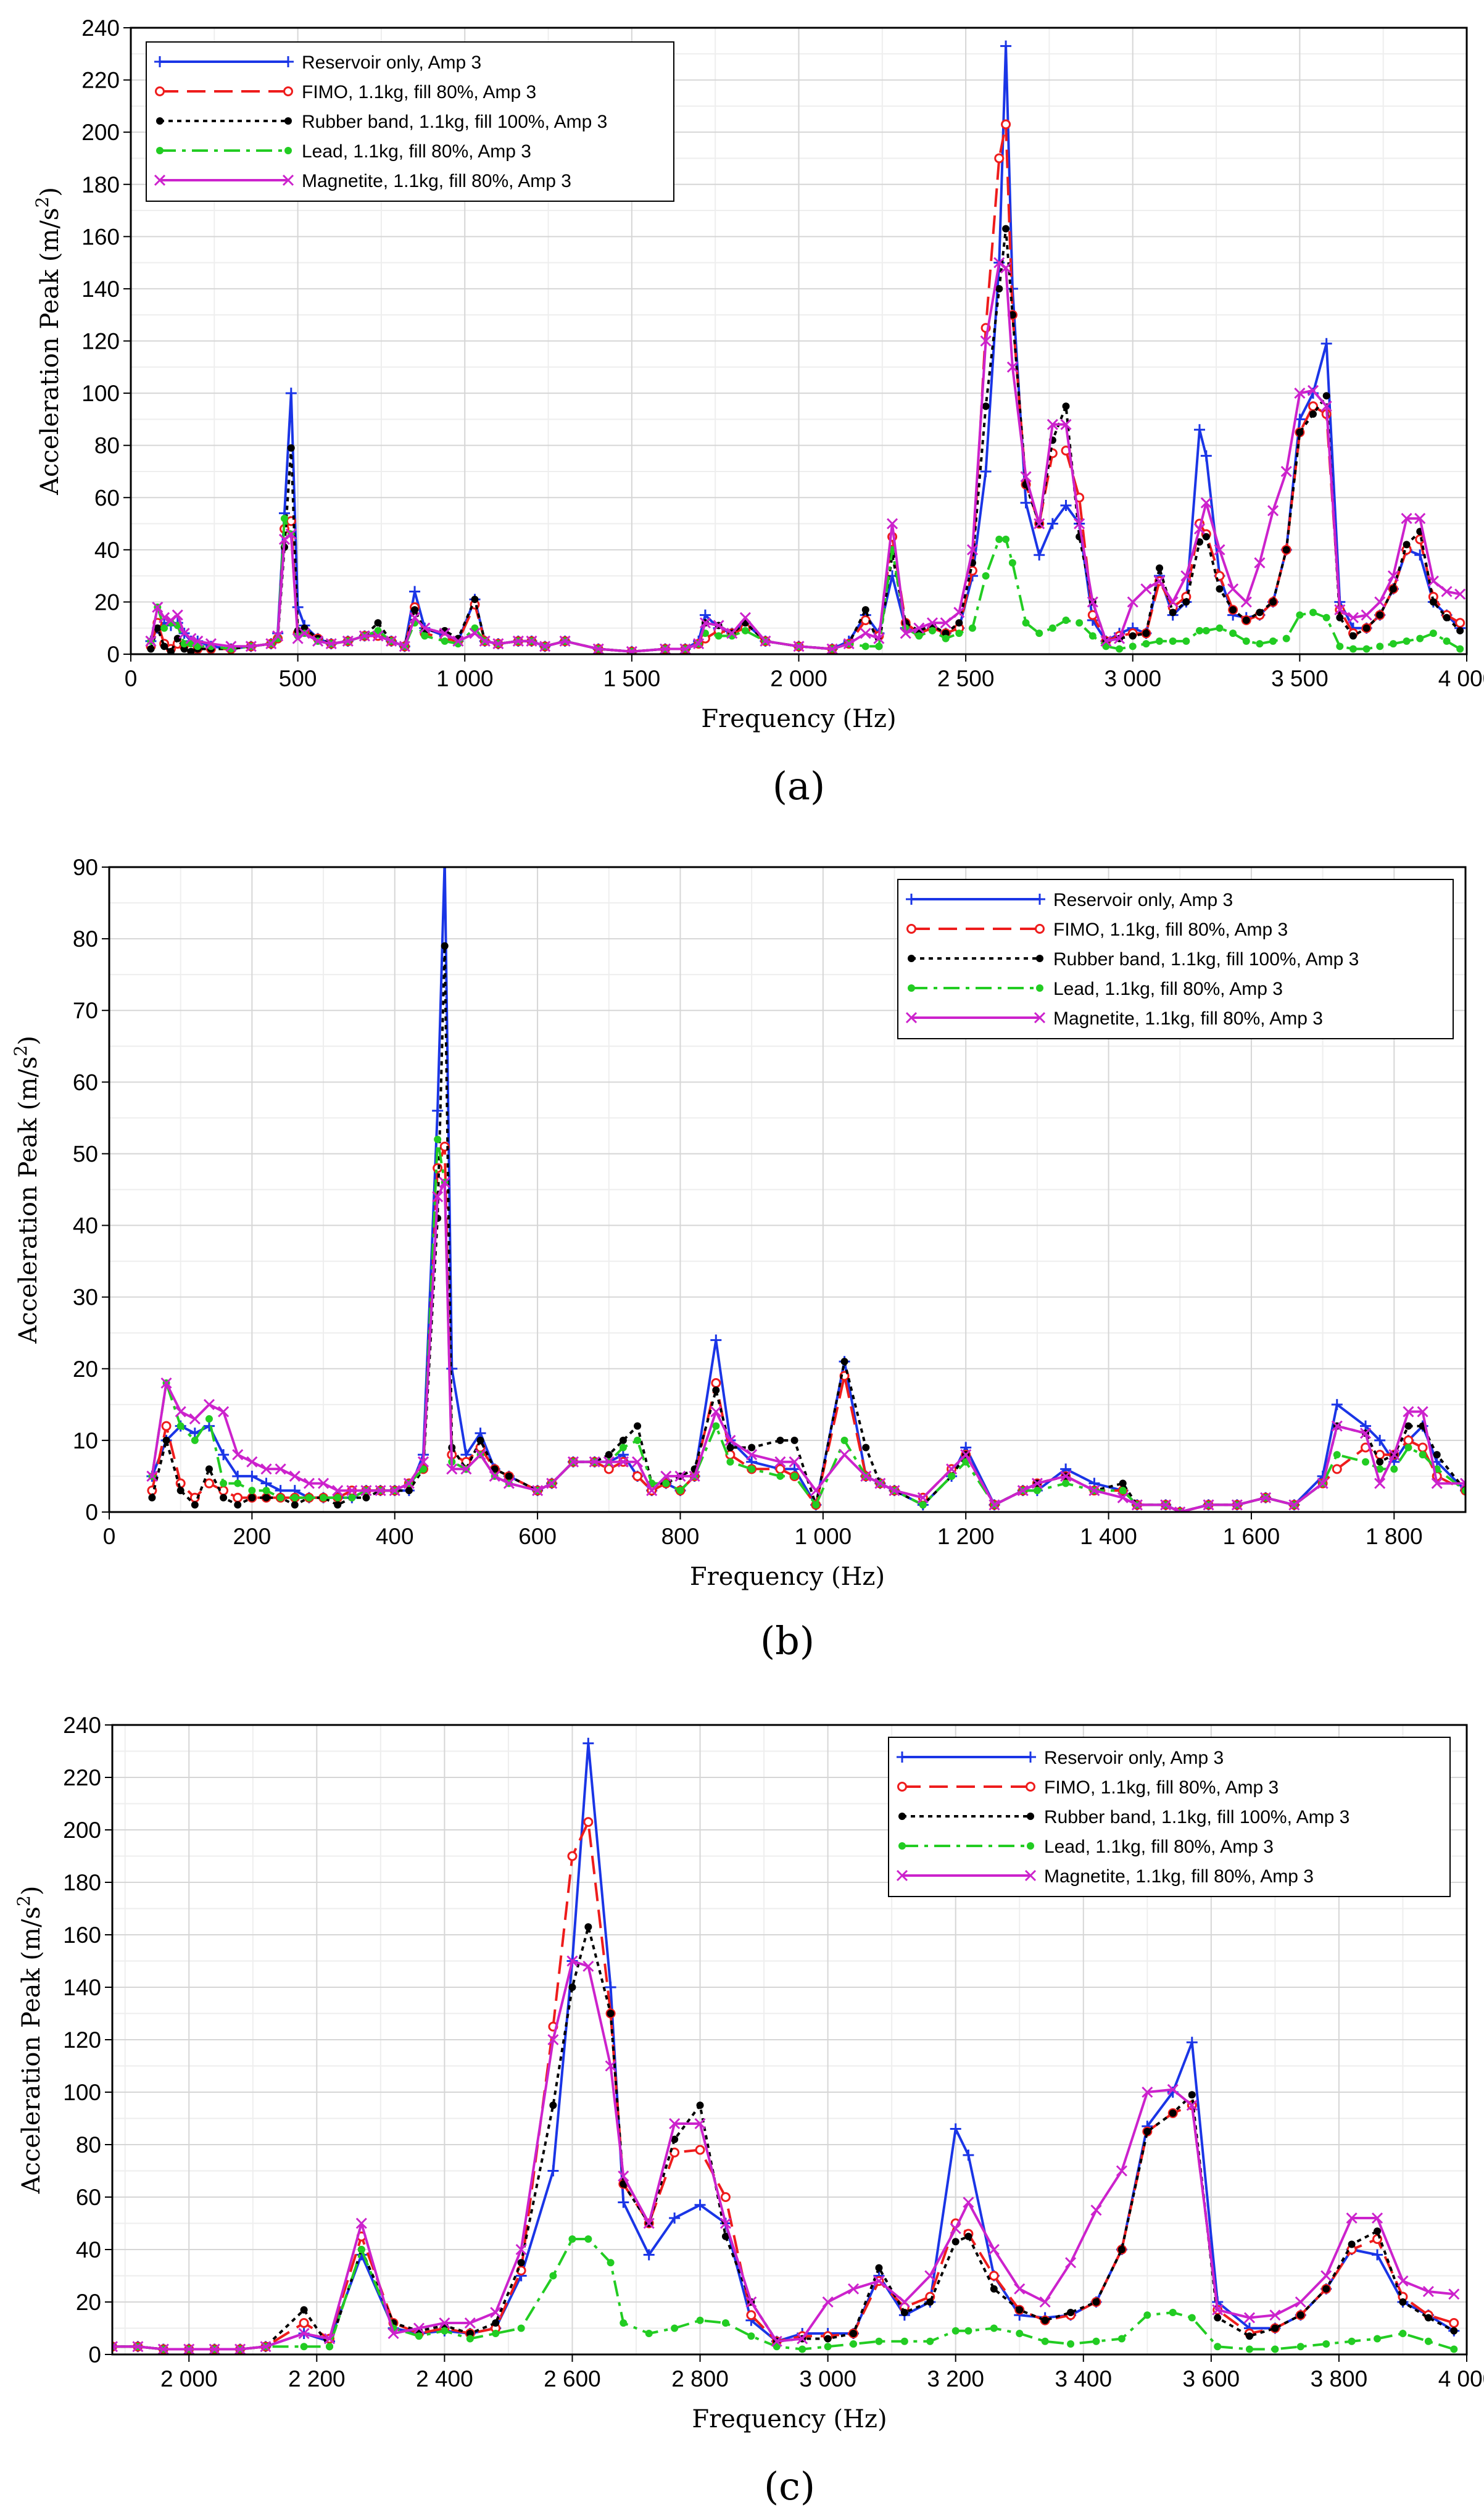 The height and width of the screenshot is (2518, 1484). What do you see at coordinates (1039, 900) in the screenshot?
I see `legend-marker-reservoir` at bounding box center [1039, 900].